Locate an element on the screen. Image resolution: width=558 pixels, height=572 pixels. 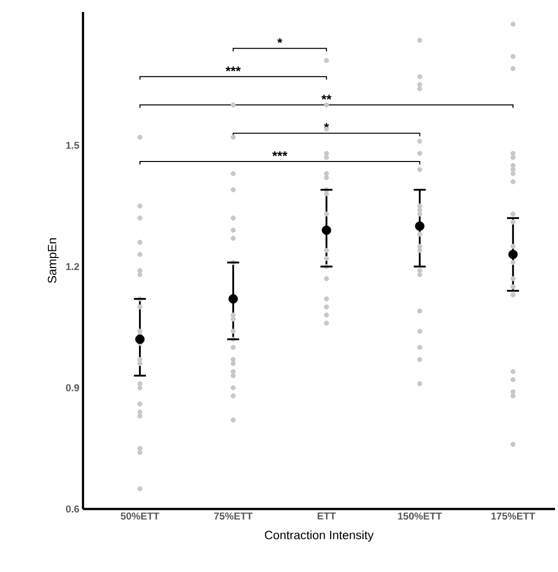
x-tick-label: 75%ETT is located at coordinates (233, 516).